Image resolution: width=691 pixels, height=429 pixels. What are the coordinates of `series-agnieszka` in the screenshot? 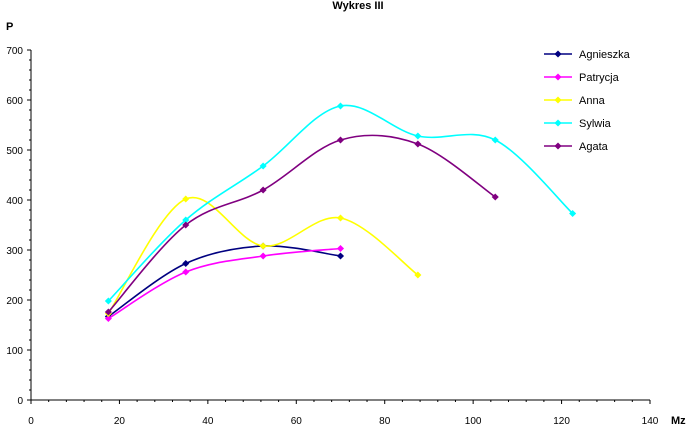 It's located at (224, 281).